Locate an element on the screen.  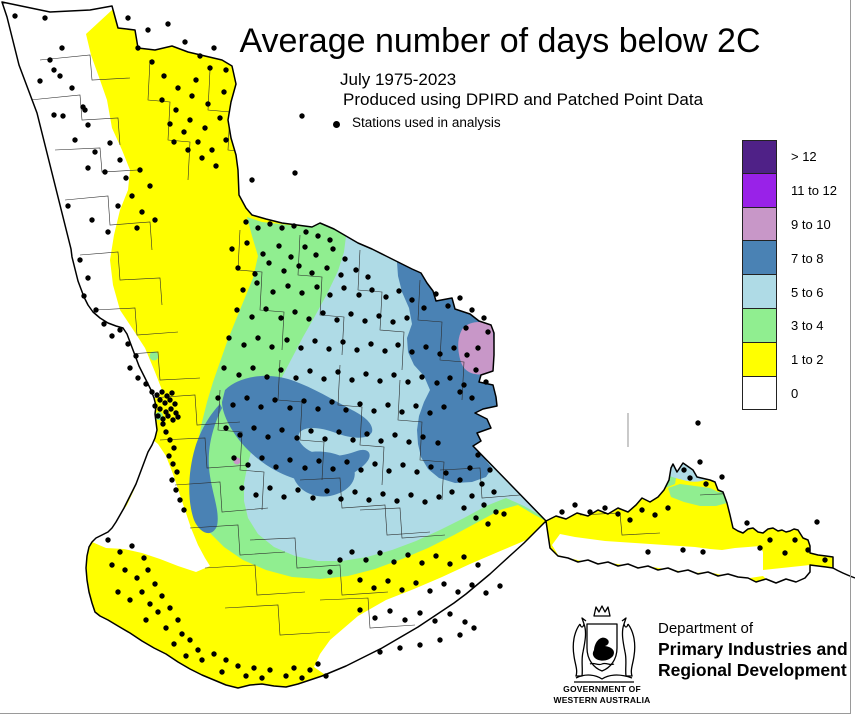
legend-row: 7 to 8 is located at coordinates (789, 258).